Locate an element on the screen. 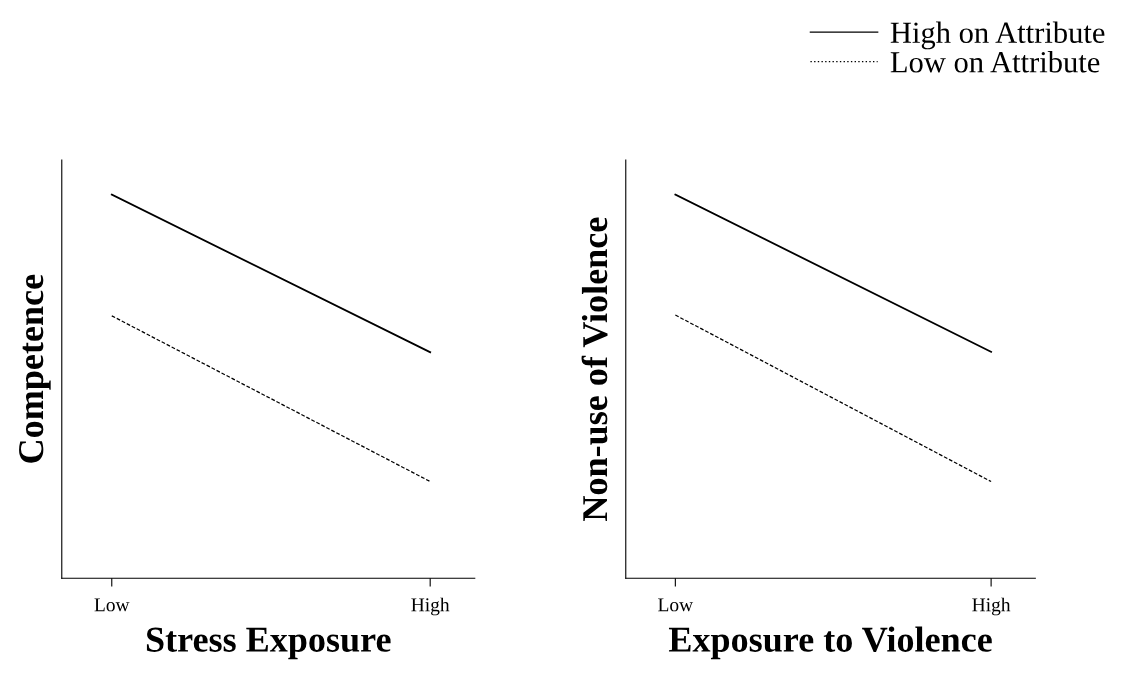 The width and height of the screenshot is (1144, 690). x-axis-title: Exposure to Violence is located at coordinates (830, 643).